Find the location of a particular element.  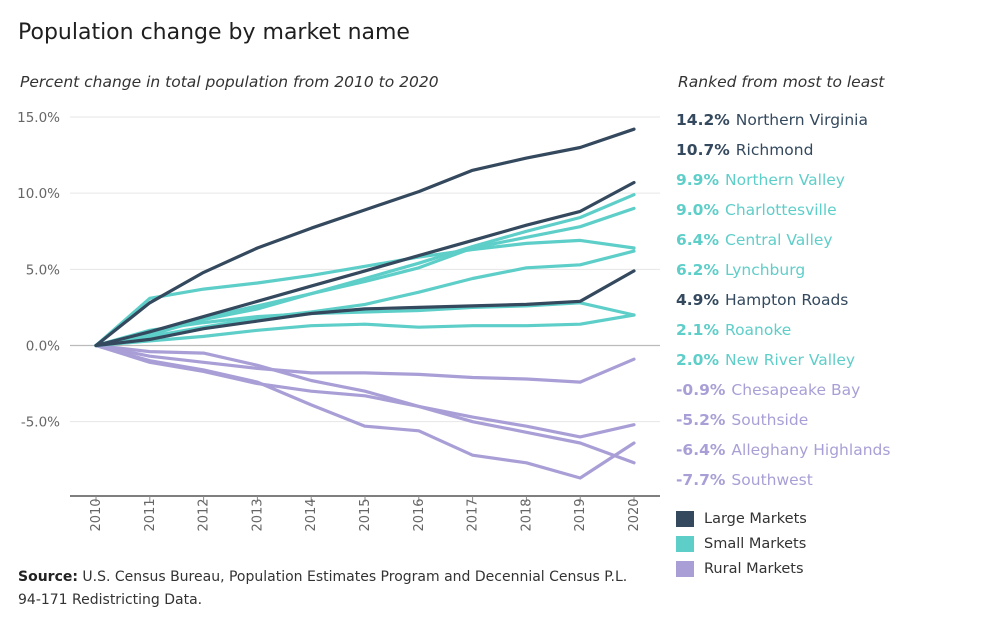

y-tick-label: 15.0% is located at coordinates (38, 118).